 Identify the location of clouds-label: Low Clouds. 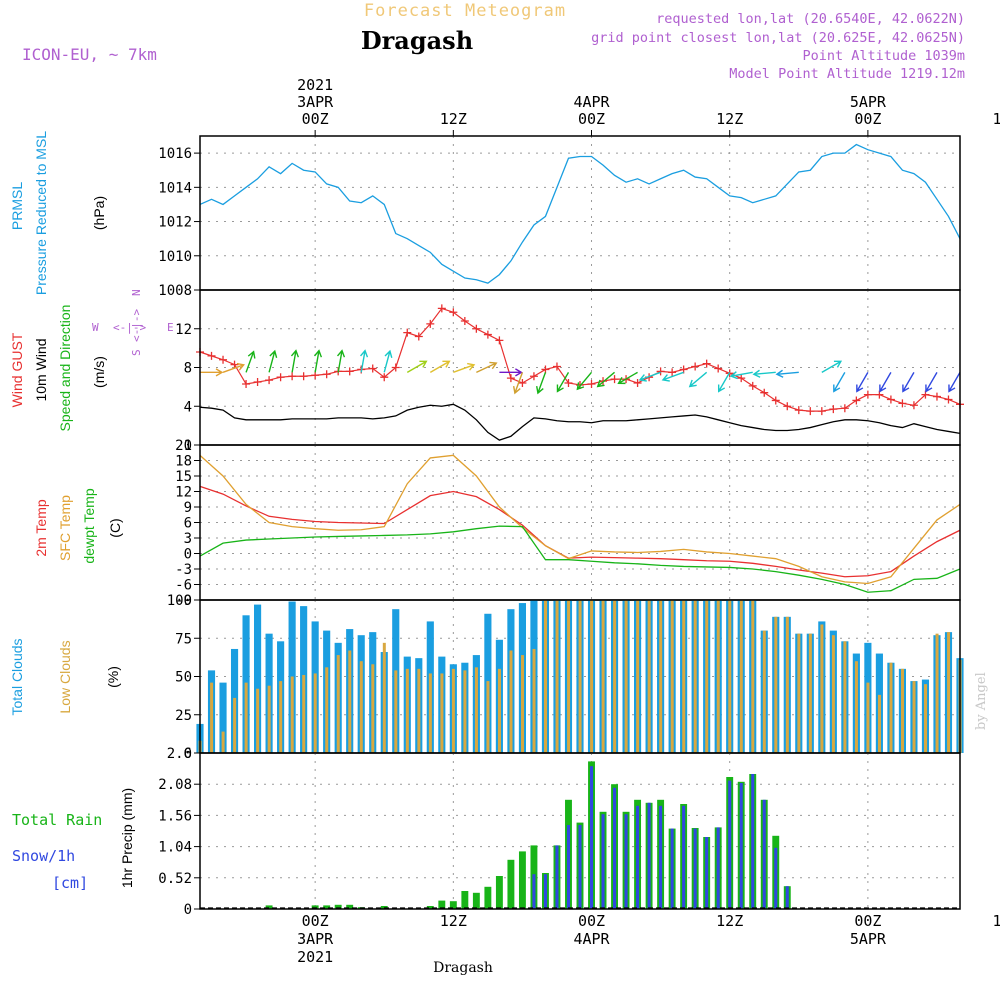
(65, 676).